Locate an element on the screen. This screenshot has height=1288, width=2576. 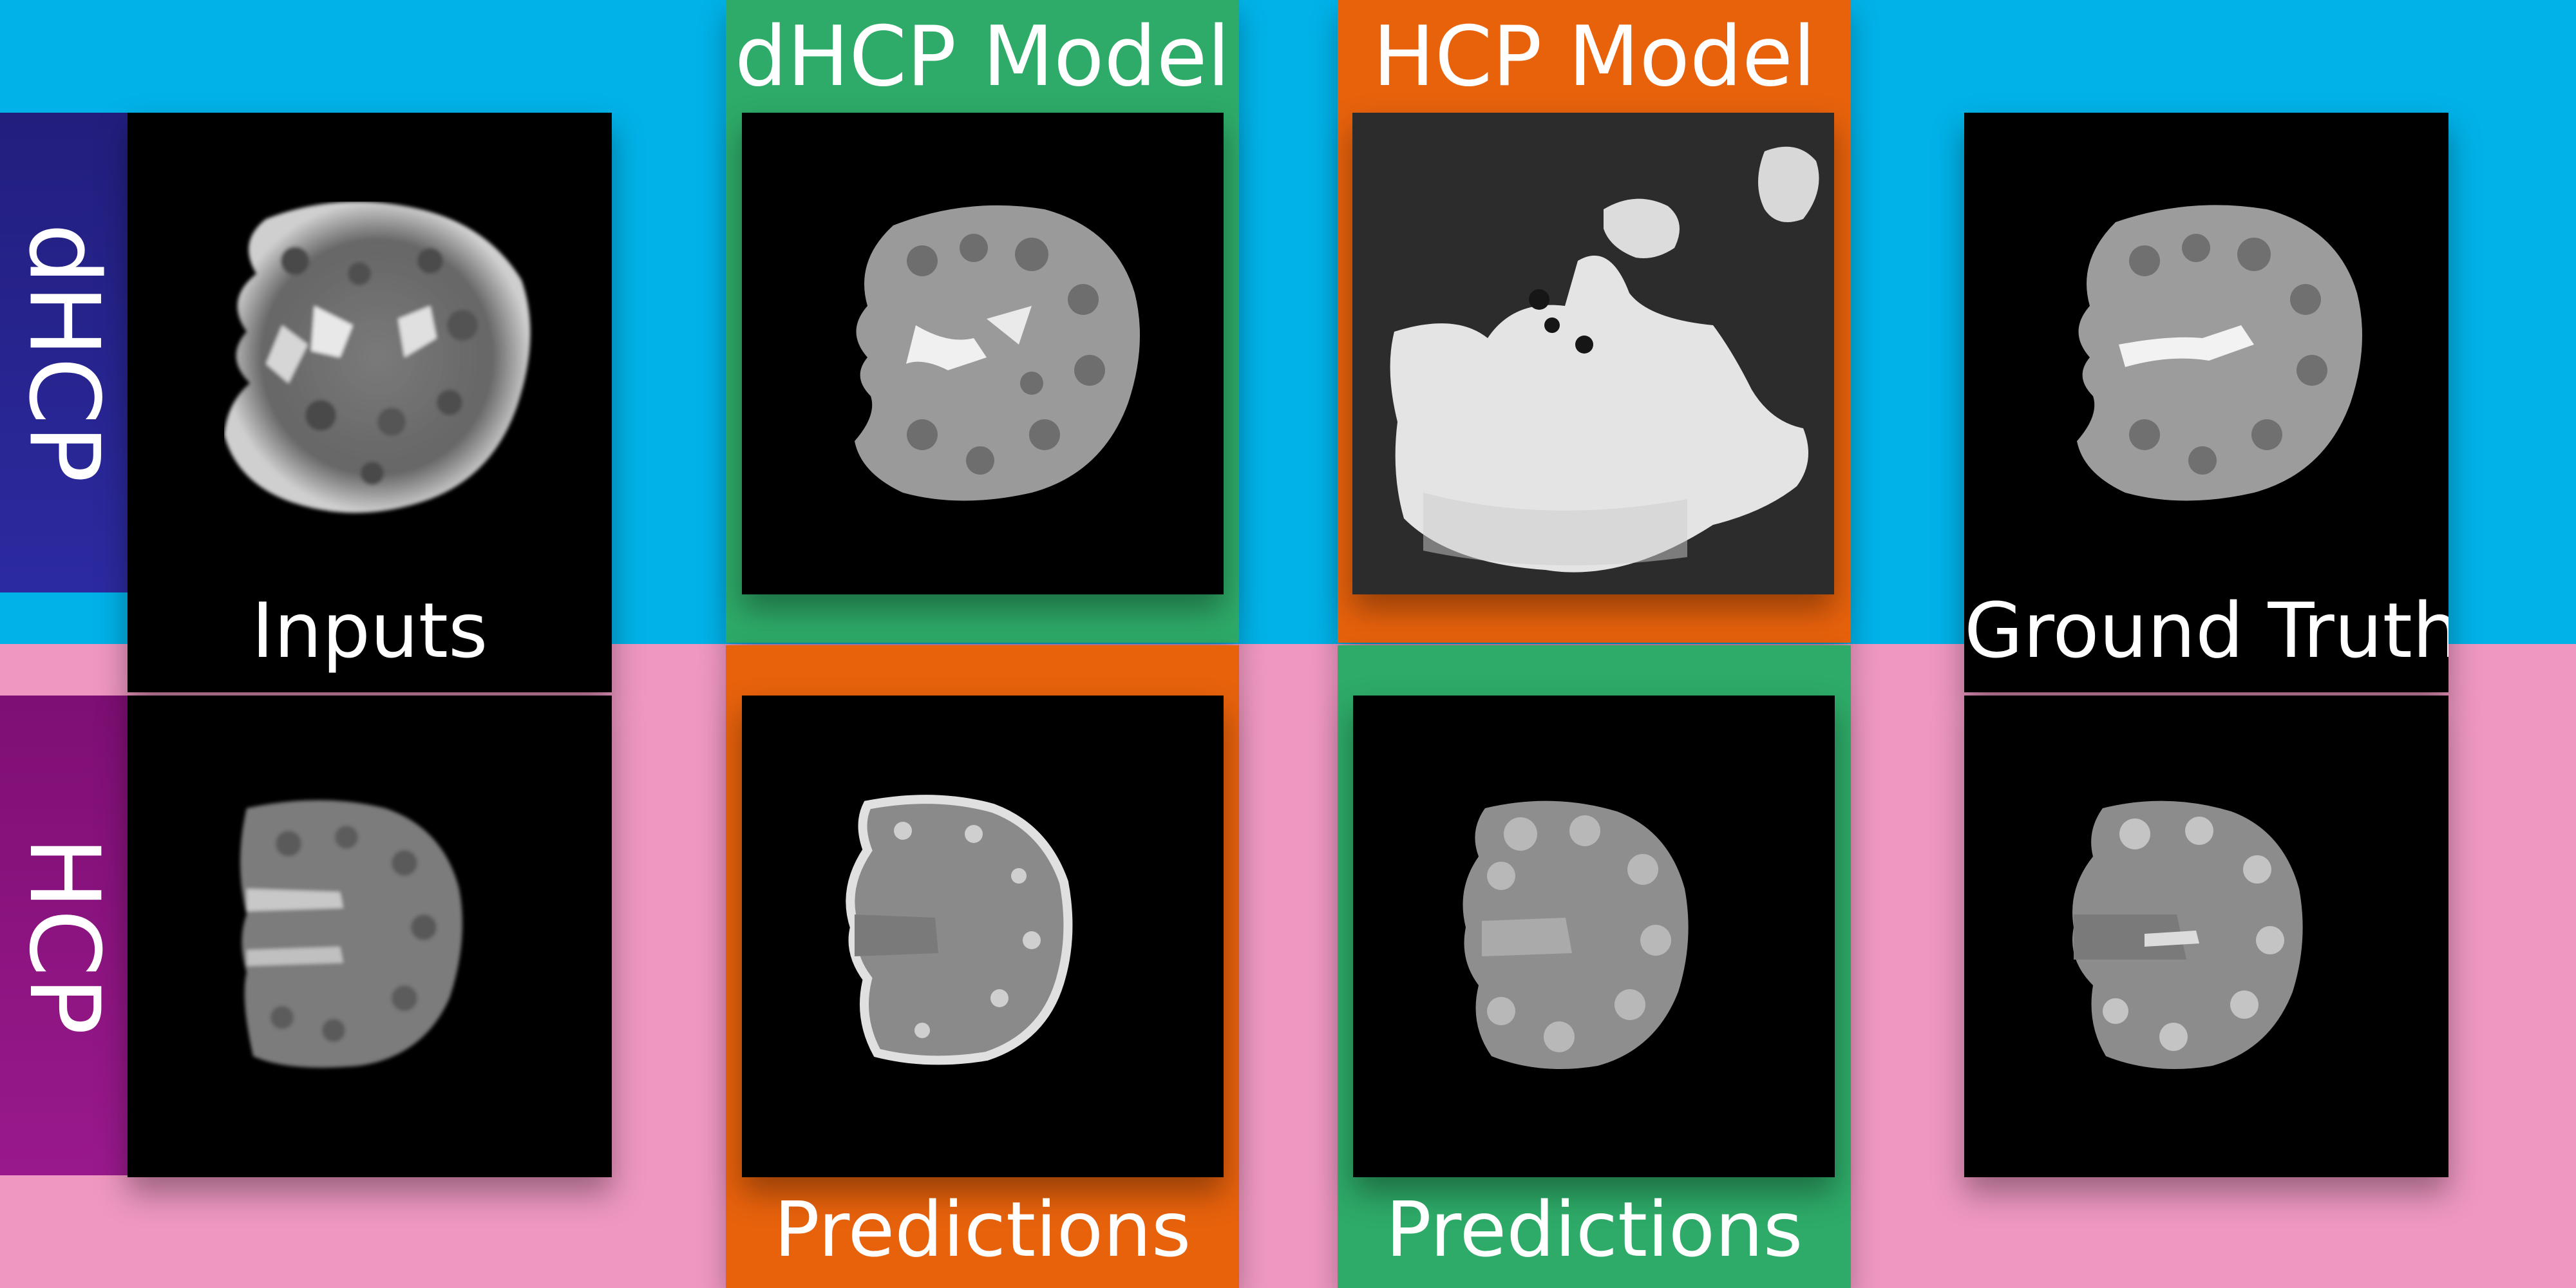
dhcp-model-dhcp-prediction-image is located at coordinates (983, 353).